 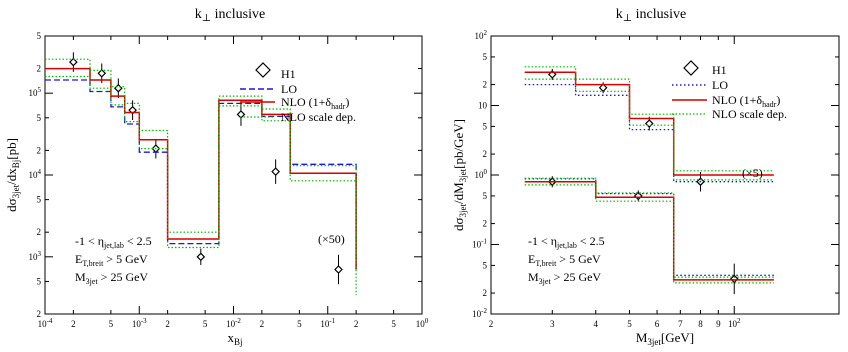 I want to click on left-ylabel: dσ3jet/dxBj[pb], so click(x=12, y=175).